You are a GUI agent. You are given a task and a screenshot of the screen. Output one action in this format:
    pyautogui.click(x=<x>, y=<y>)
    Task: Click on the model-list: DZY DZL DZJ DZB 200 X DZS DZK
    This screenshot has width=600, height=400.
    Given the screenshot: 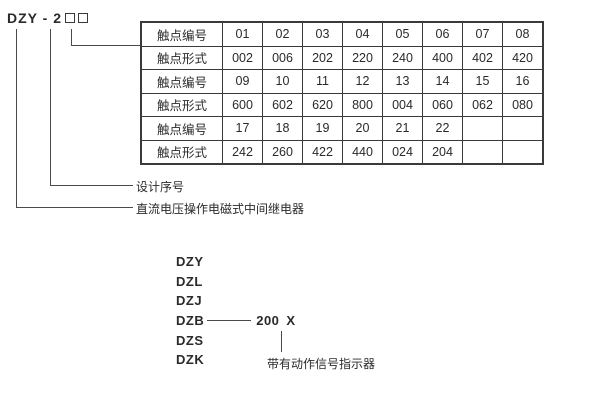 What is the action you would take?
    pyautogui.click(x=236, y=311)
    